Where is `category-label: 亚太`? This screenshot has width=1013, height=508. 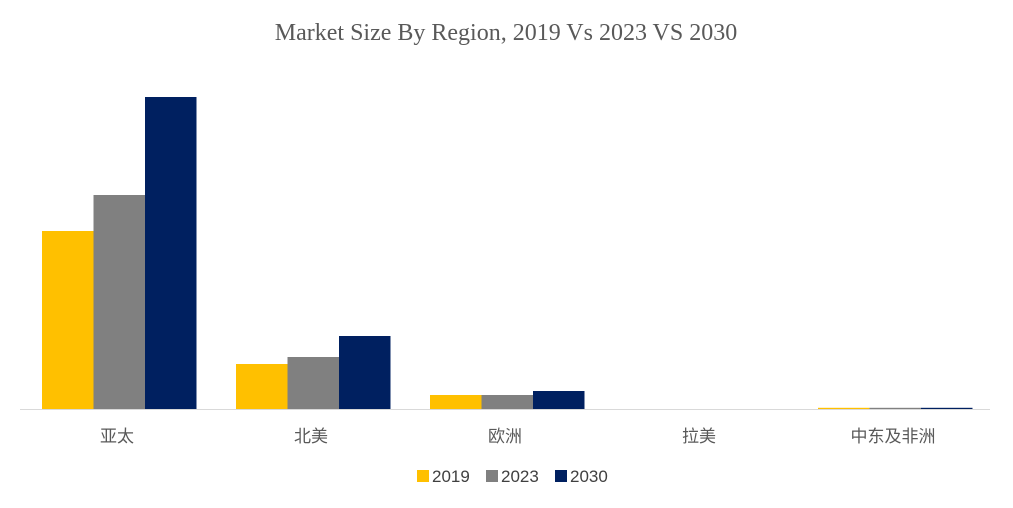 category-label: 亚太 is located at coordinates (117, 437).